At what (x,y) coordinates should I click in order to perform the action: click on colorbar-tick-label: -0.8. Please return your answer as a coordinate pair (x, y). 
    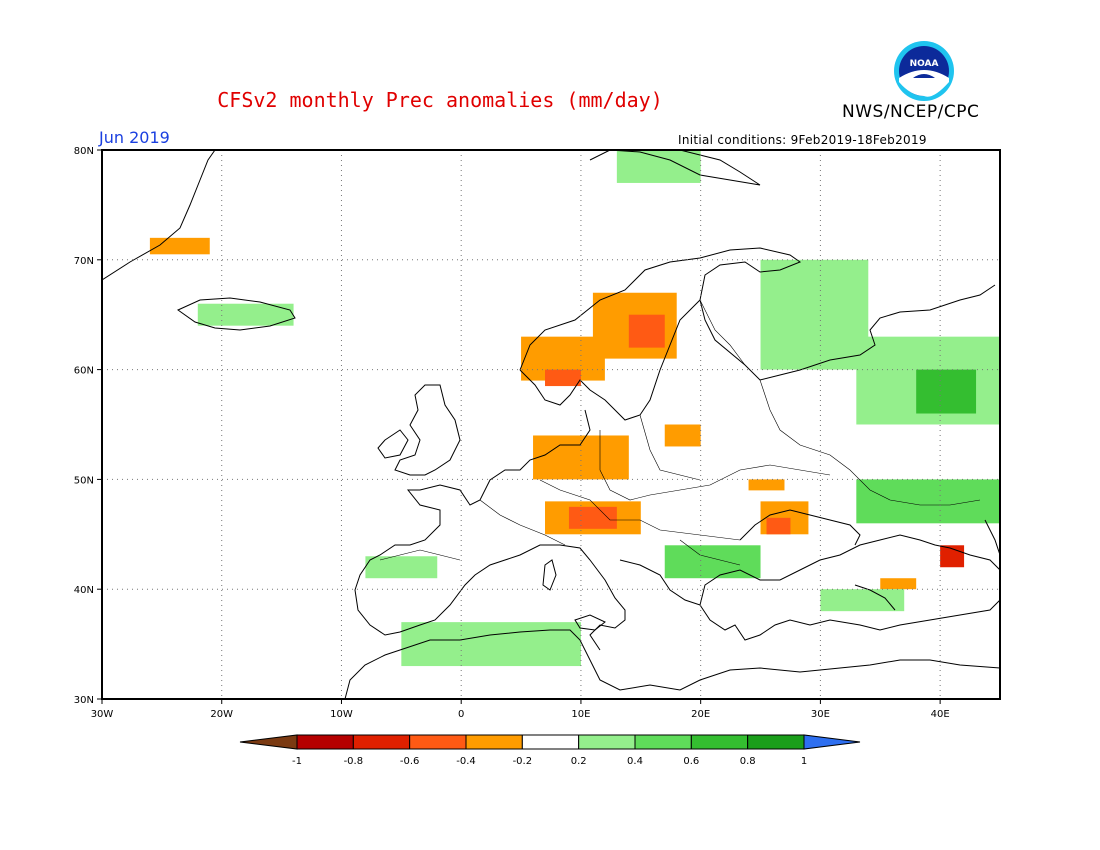
    Looking at the image, I should click on (354, 761).